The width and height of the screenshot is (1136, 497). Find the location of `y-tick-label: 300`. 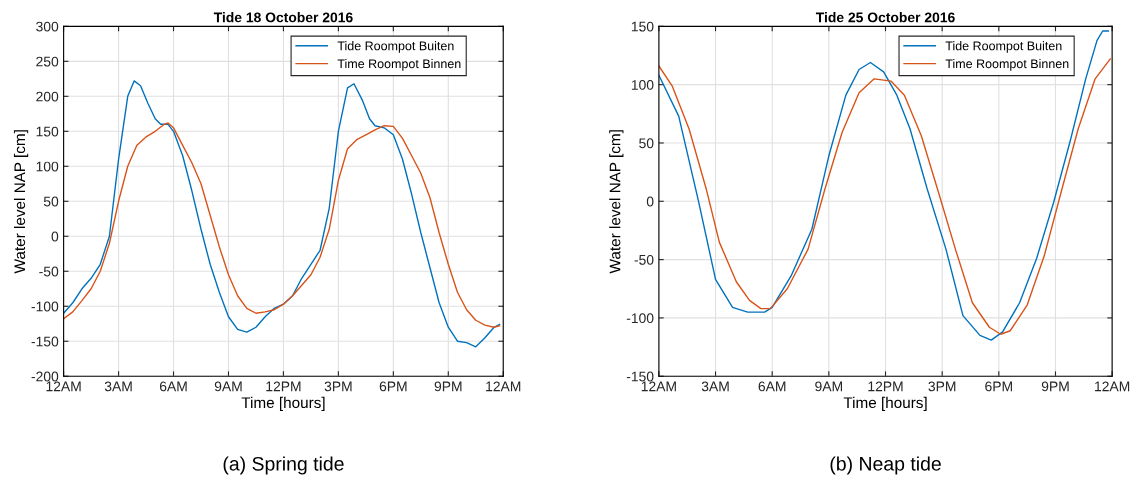

y-tick-label: 300 is located at coordinates (47, 26).